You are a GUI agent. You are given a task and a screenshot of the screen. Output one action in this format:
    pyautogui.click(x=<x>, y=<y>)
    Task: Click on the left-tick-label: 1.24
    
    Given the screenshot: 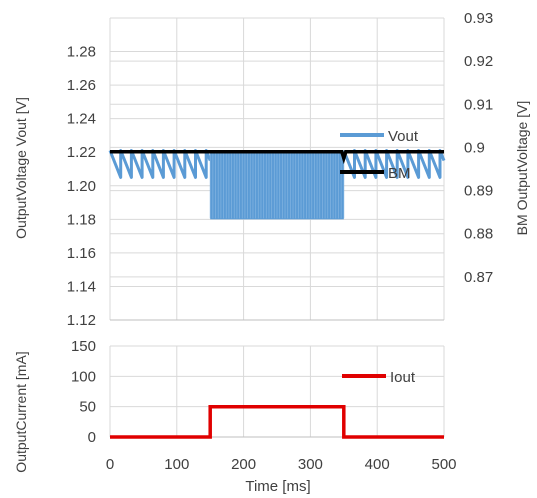 What is the action you would take?
    pyautogui.click(x=81, y=119)
    